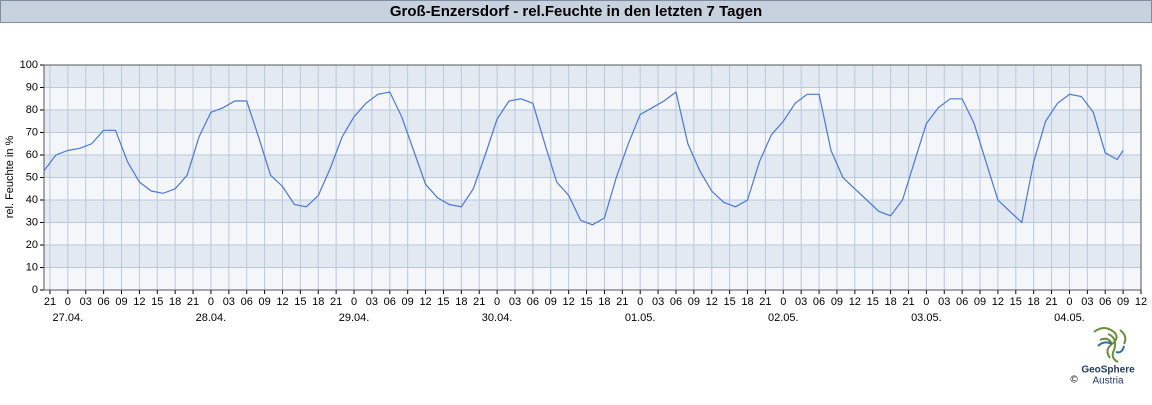 The image size is (1152, 405). What do you see at coordinates (32, 245) in the screenshot?
I see `y-tick-label: 20` at bounding box center [32, 245].